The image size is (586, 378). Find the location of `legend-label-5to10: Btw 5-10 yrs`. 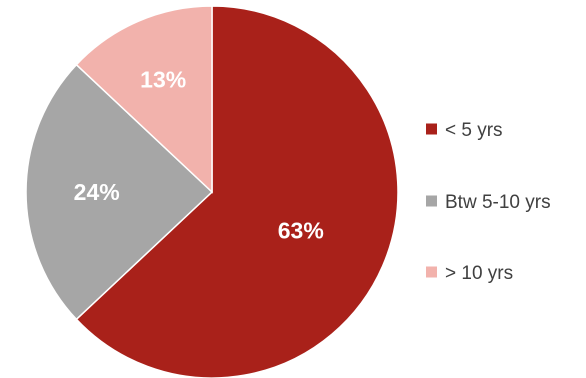

legend-label-5to10: Btw 5-10 yrs is located at coordinates (498, 202).